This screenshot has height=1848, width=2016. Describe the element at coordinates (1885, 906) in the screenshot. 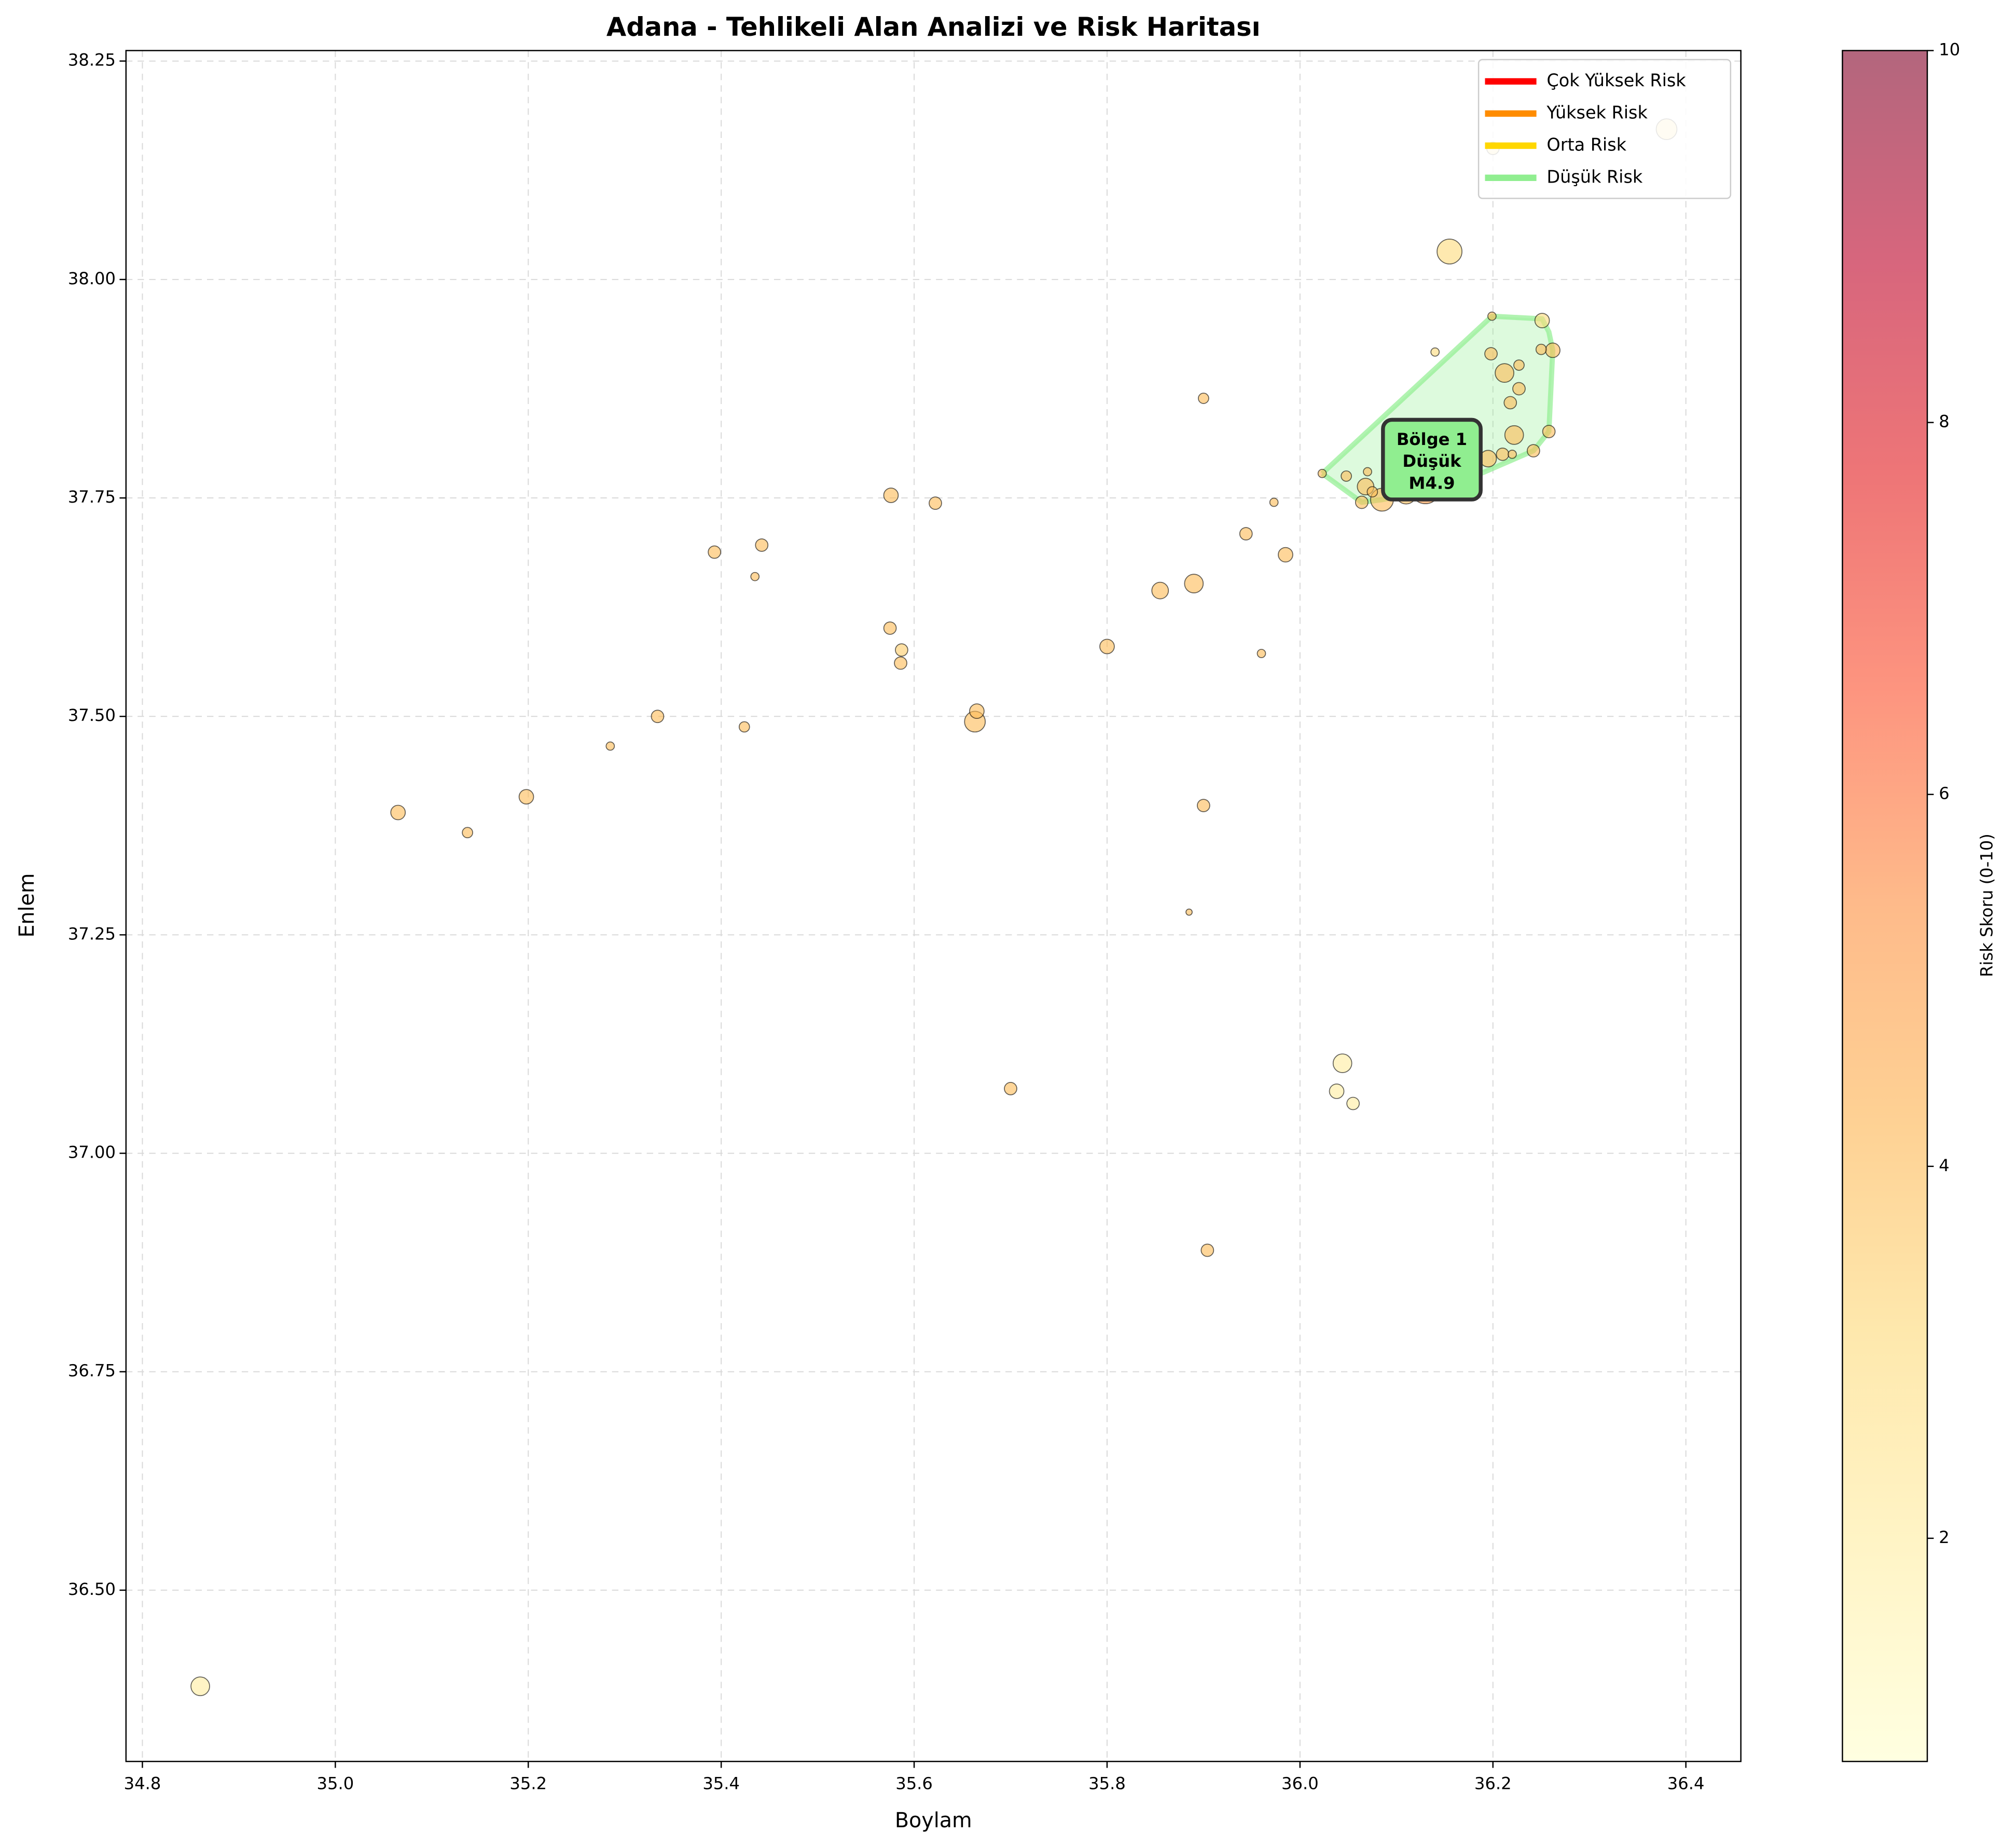

I see `colorbar` at that location.